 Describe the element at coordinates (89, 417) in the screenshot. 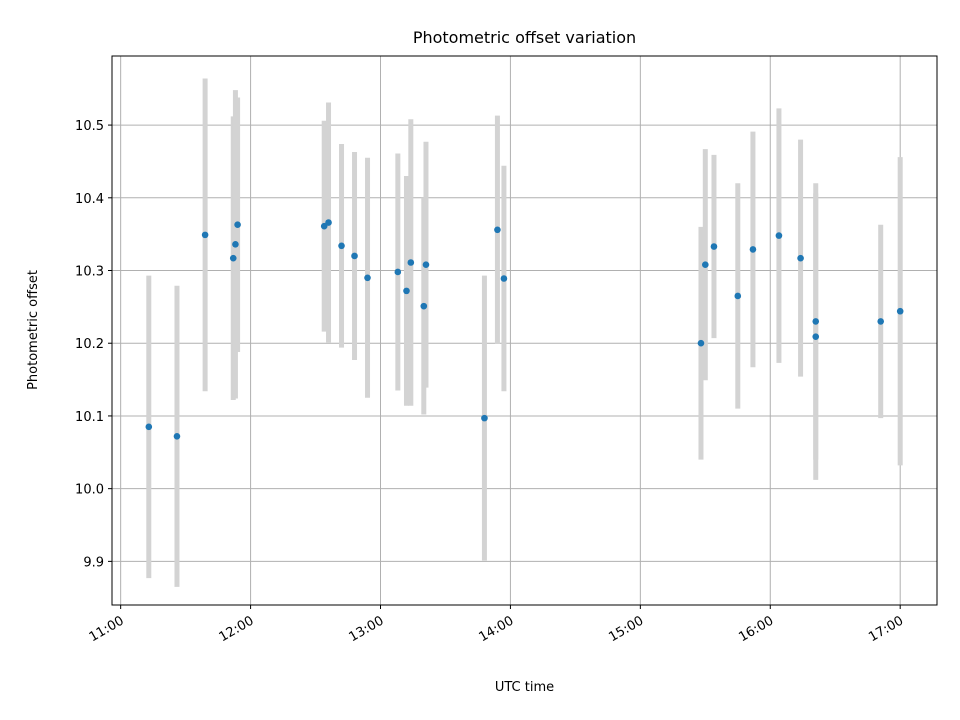

I see `y-tick-label: 10.1` at that location.